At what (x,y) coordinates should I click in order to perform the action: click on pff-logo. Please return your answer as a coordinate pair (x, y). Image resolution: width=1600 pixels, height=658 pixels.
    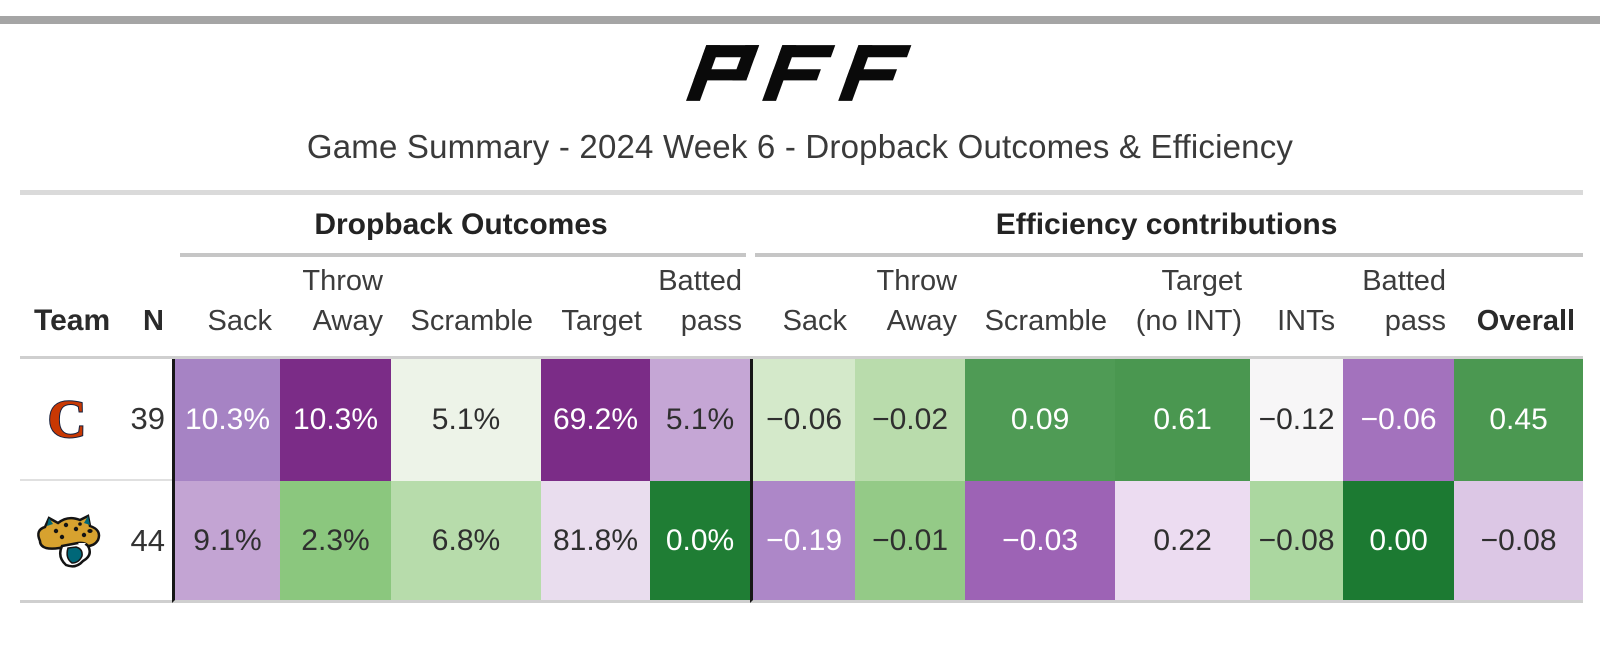
    Looking at the image, I should click on (800, 73).